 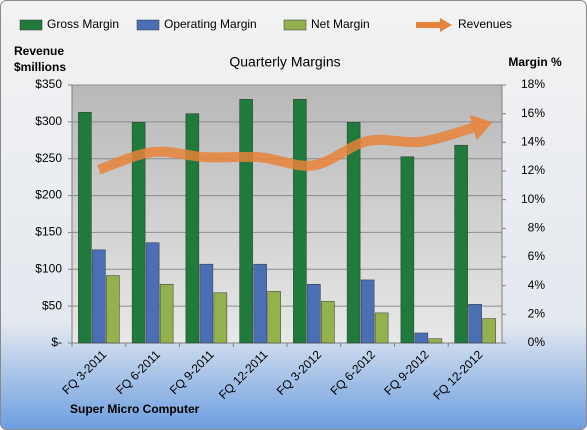 I want to click on footer: Super Micro Computer, so click(x=135, y=409).